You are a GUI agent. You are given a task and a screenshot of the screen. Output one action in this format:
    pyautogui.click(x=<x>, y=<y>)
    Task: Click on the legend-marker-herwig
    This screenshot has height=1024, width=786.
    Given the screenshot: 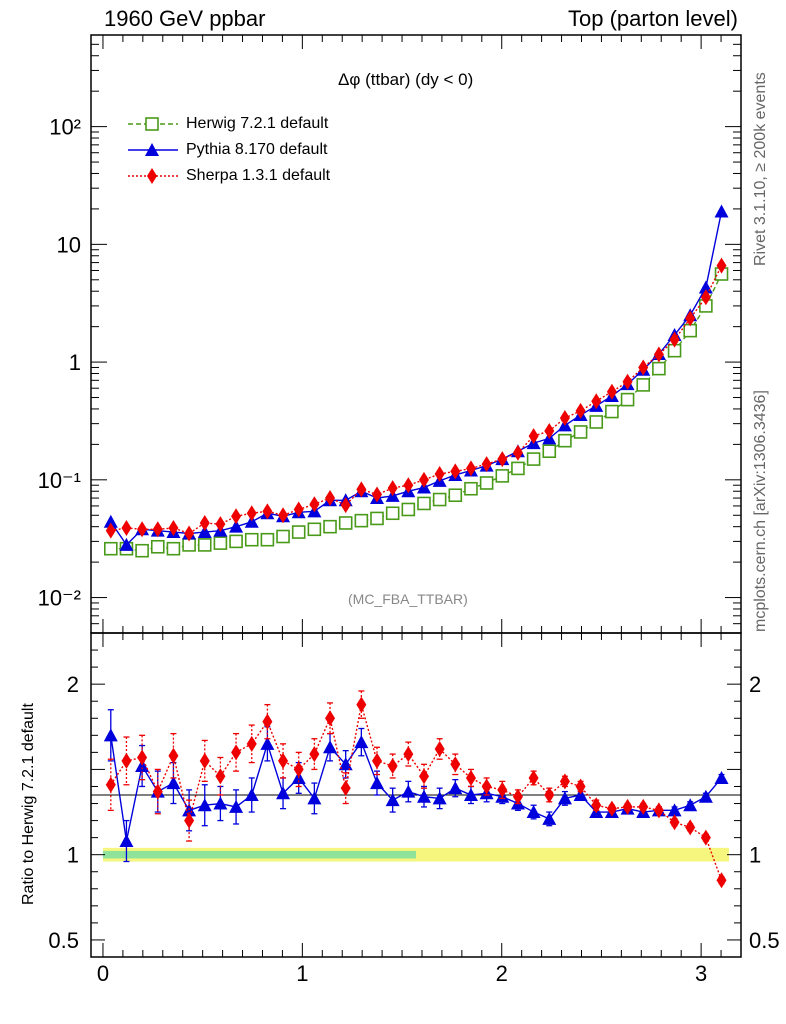 What is the action you would take?
    pyautogui.click(x=153, y=124)
    